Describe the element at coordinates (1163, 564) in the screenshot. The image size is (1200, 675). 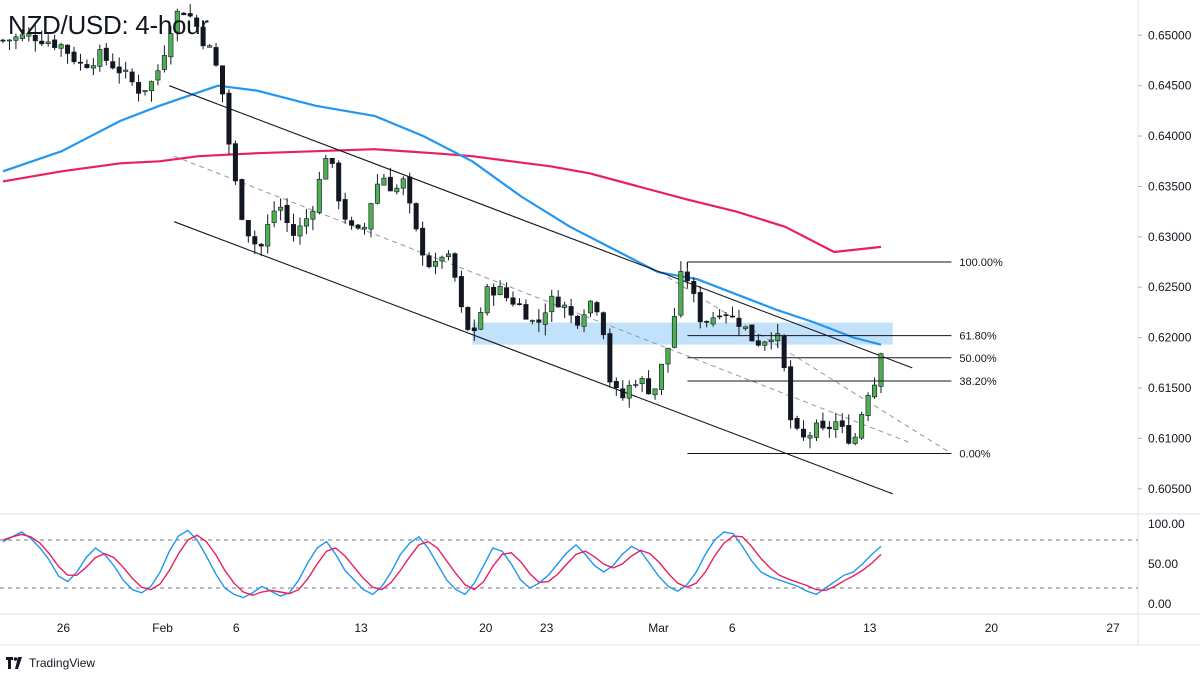
I see `stoch-tick-label: 50.00` at that location.